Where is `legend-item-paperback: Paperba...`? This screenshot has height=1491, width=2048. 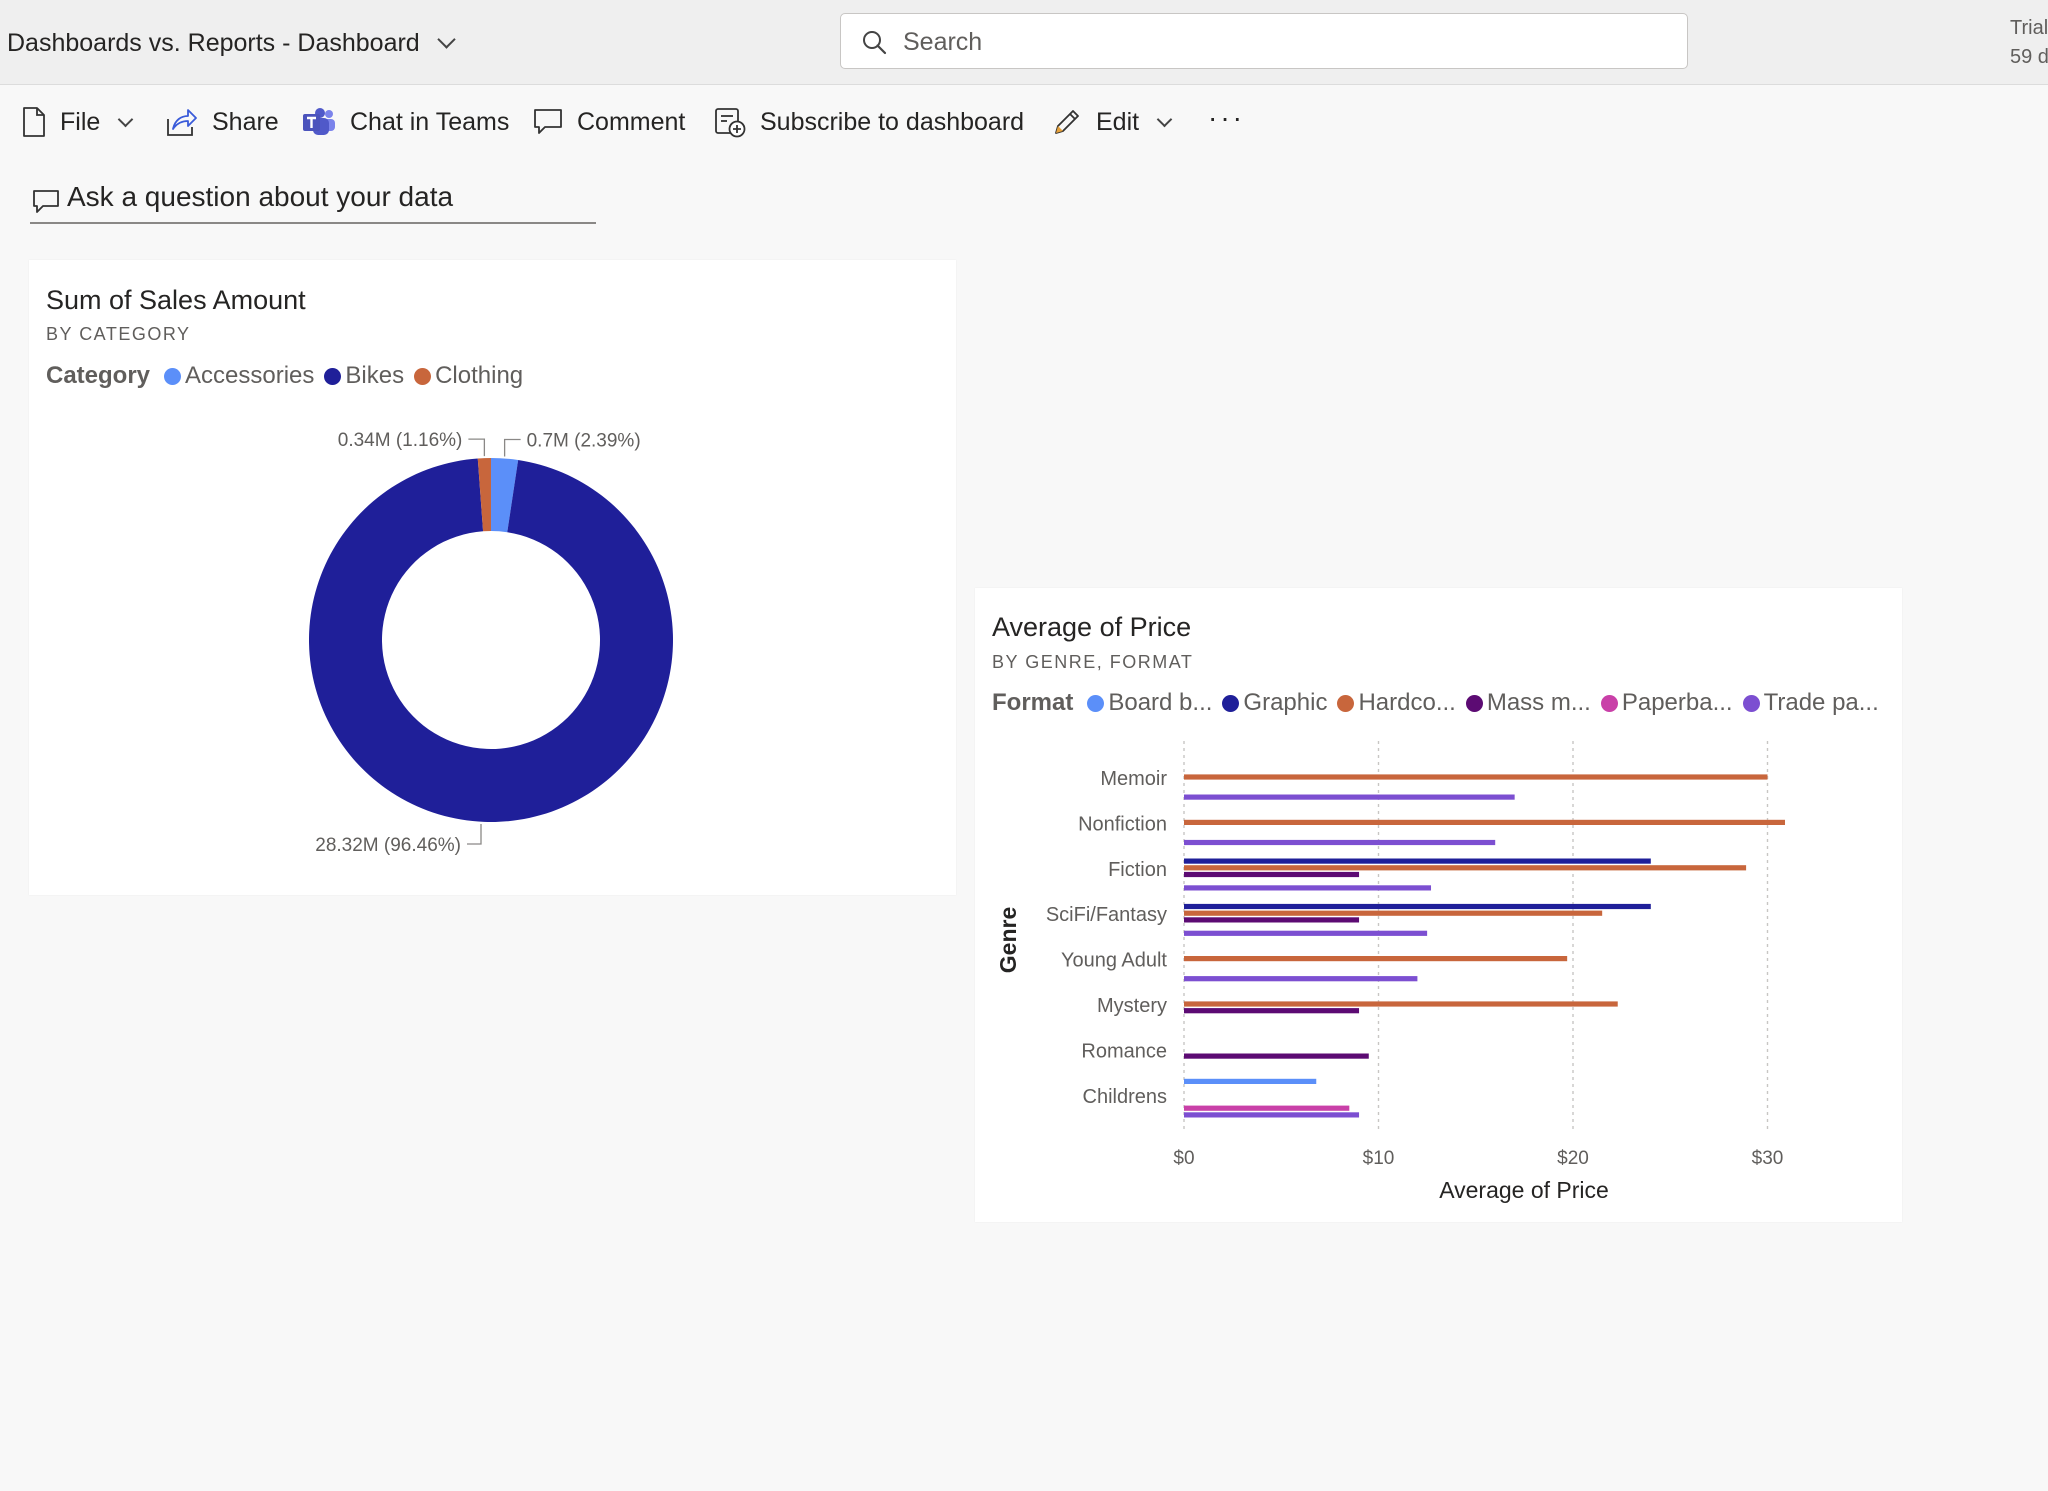 legend-item-paperback: Paperba... is located at coordinates (1666, 703).